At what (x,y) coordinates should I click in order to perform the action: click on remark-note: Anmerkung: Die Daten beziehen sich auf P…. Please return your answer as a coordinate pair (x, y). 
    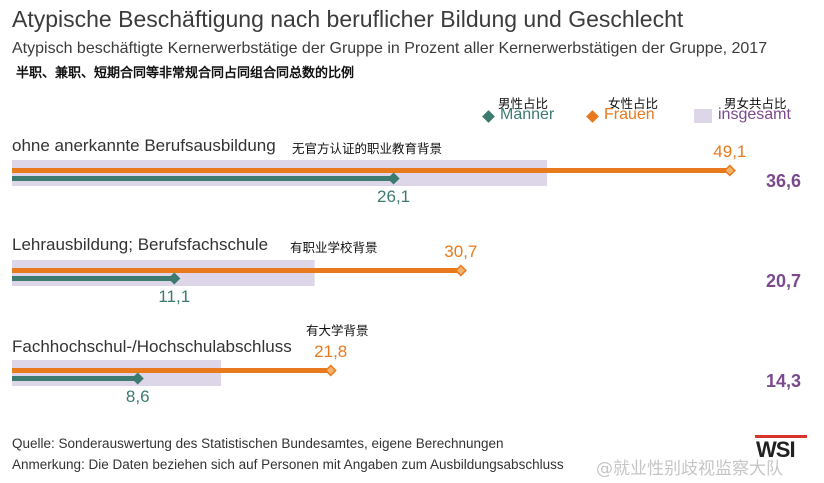
    Looking at the image, I should click on (288, 464).